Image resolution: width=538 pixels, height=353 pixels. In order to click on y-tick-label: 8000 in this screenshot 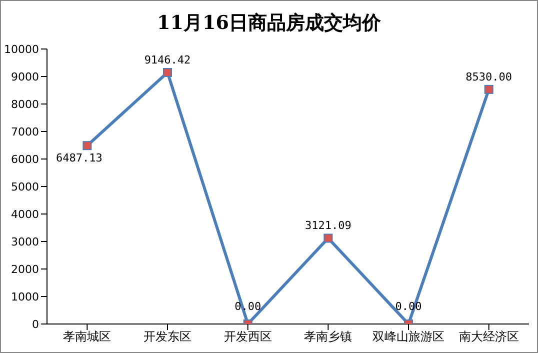, I will do `click(25, 104)`.